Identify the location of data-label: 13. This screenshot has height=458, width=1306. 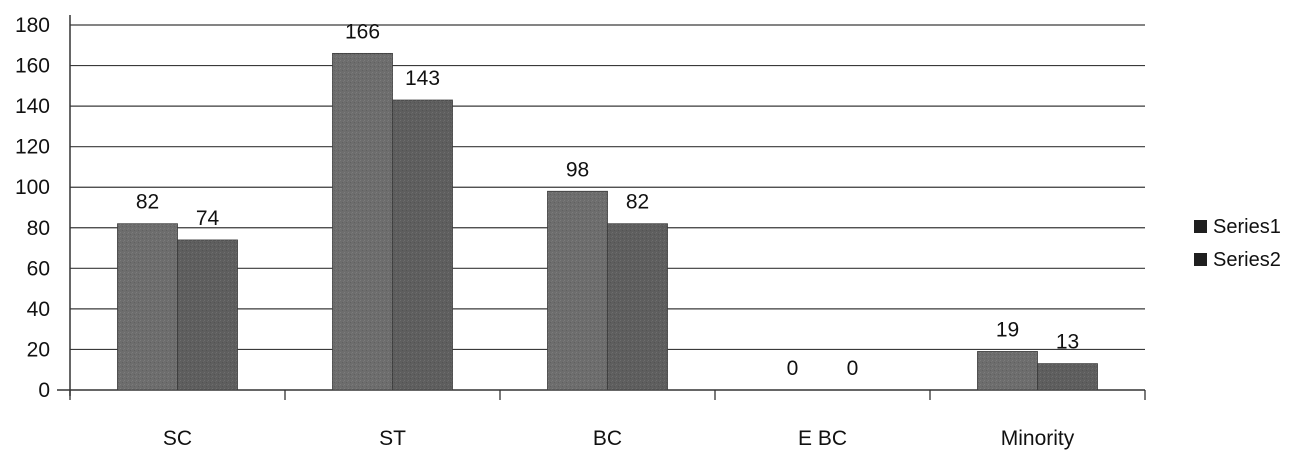
(1067, 342).